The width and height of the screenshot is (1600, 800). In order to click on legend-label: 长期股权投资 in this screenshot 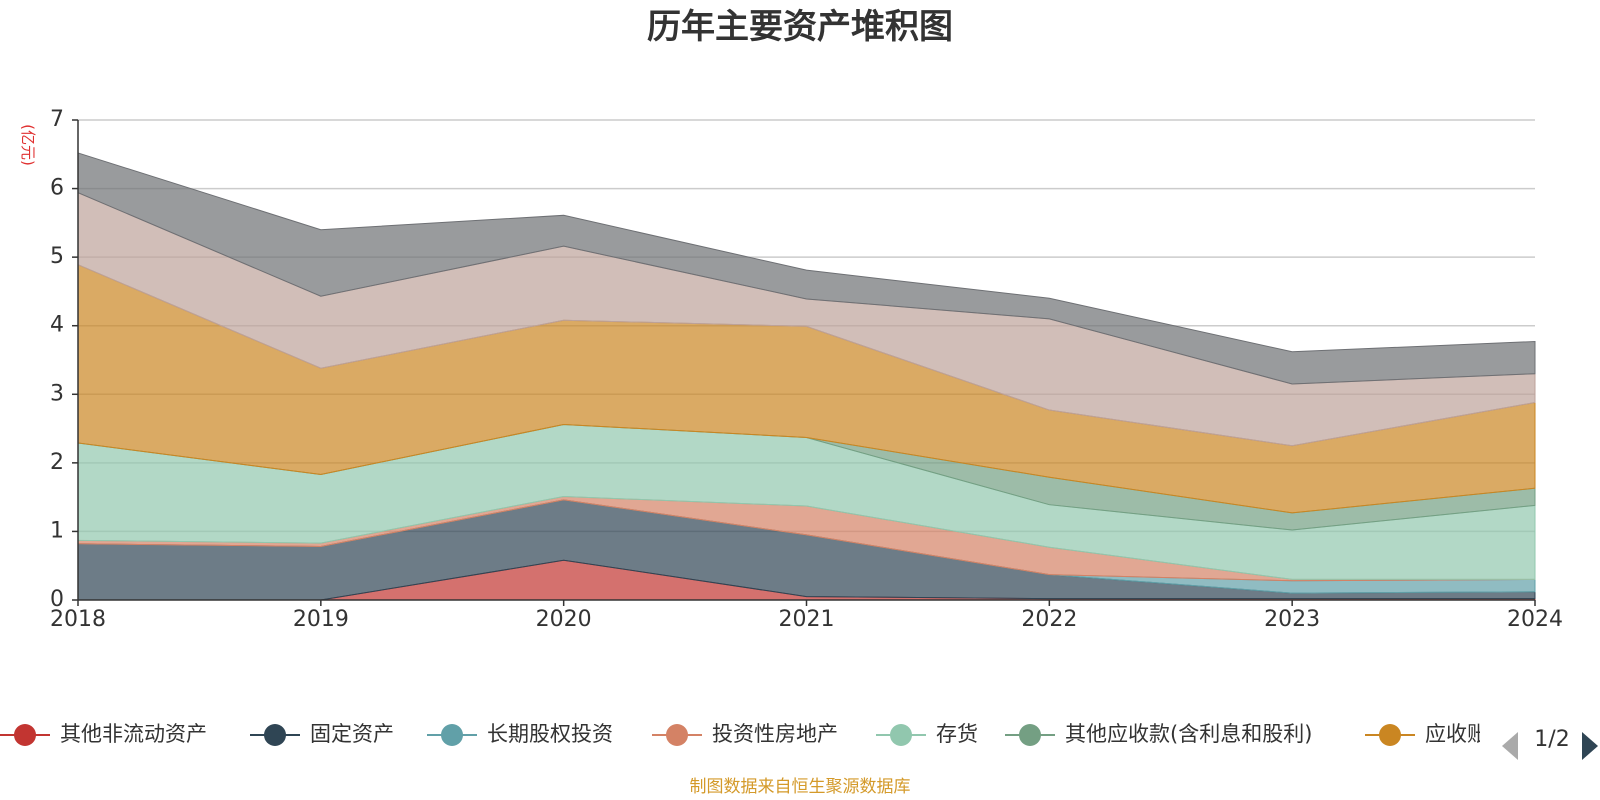, I will do `click(550, 734)`.